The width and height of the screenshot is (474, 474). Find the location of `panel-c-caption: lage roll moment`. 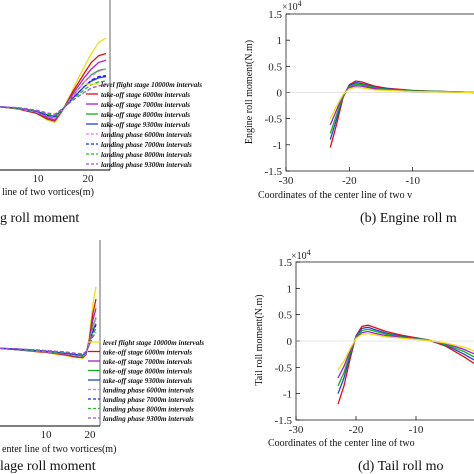

panel-c-caption: lage roll moment is located at coordinates (48, 466).